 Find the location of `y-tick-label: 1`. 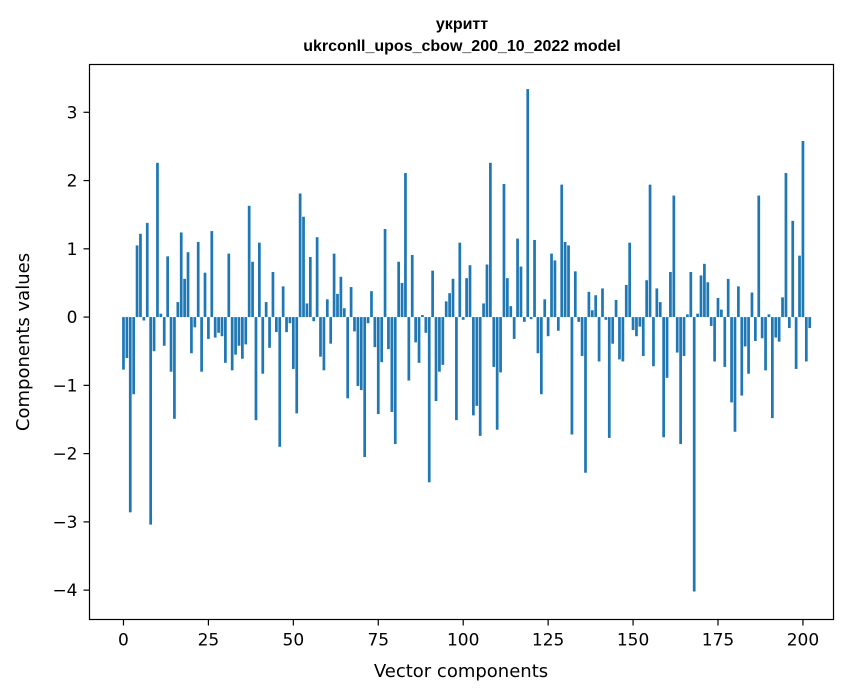

y-tick-label: 1 is located at coordinates (72, 250).